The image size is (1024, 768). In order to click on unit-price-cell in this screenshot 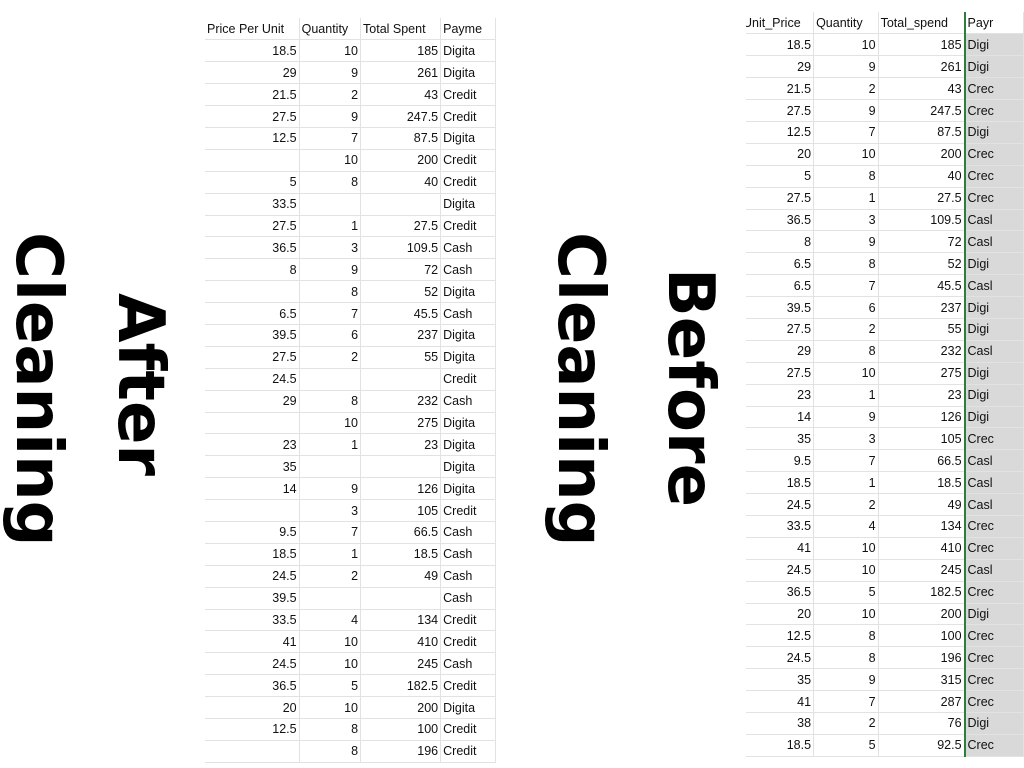, I will do `click(252, 160)`.